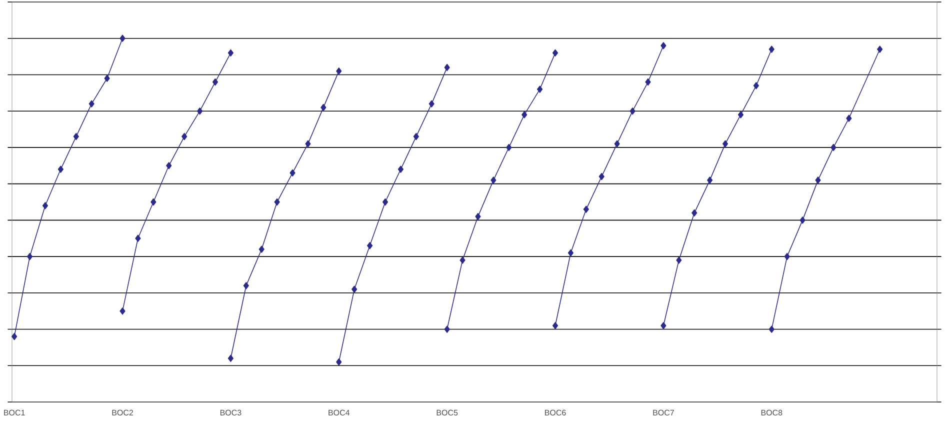  What do you see at coordinates (447, 413) in the screenshot?
I see `x-tick-label: BOC5` at bounding box center [447, 413].